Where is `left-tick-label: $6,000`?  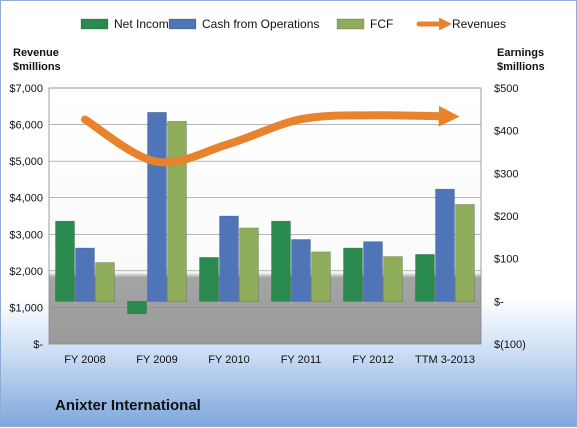 left-tick-label: $6,000 is located at coordinates (26, 126).